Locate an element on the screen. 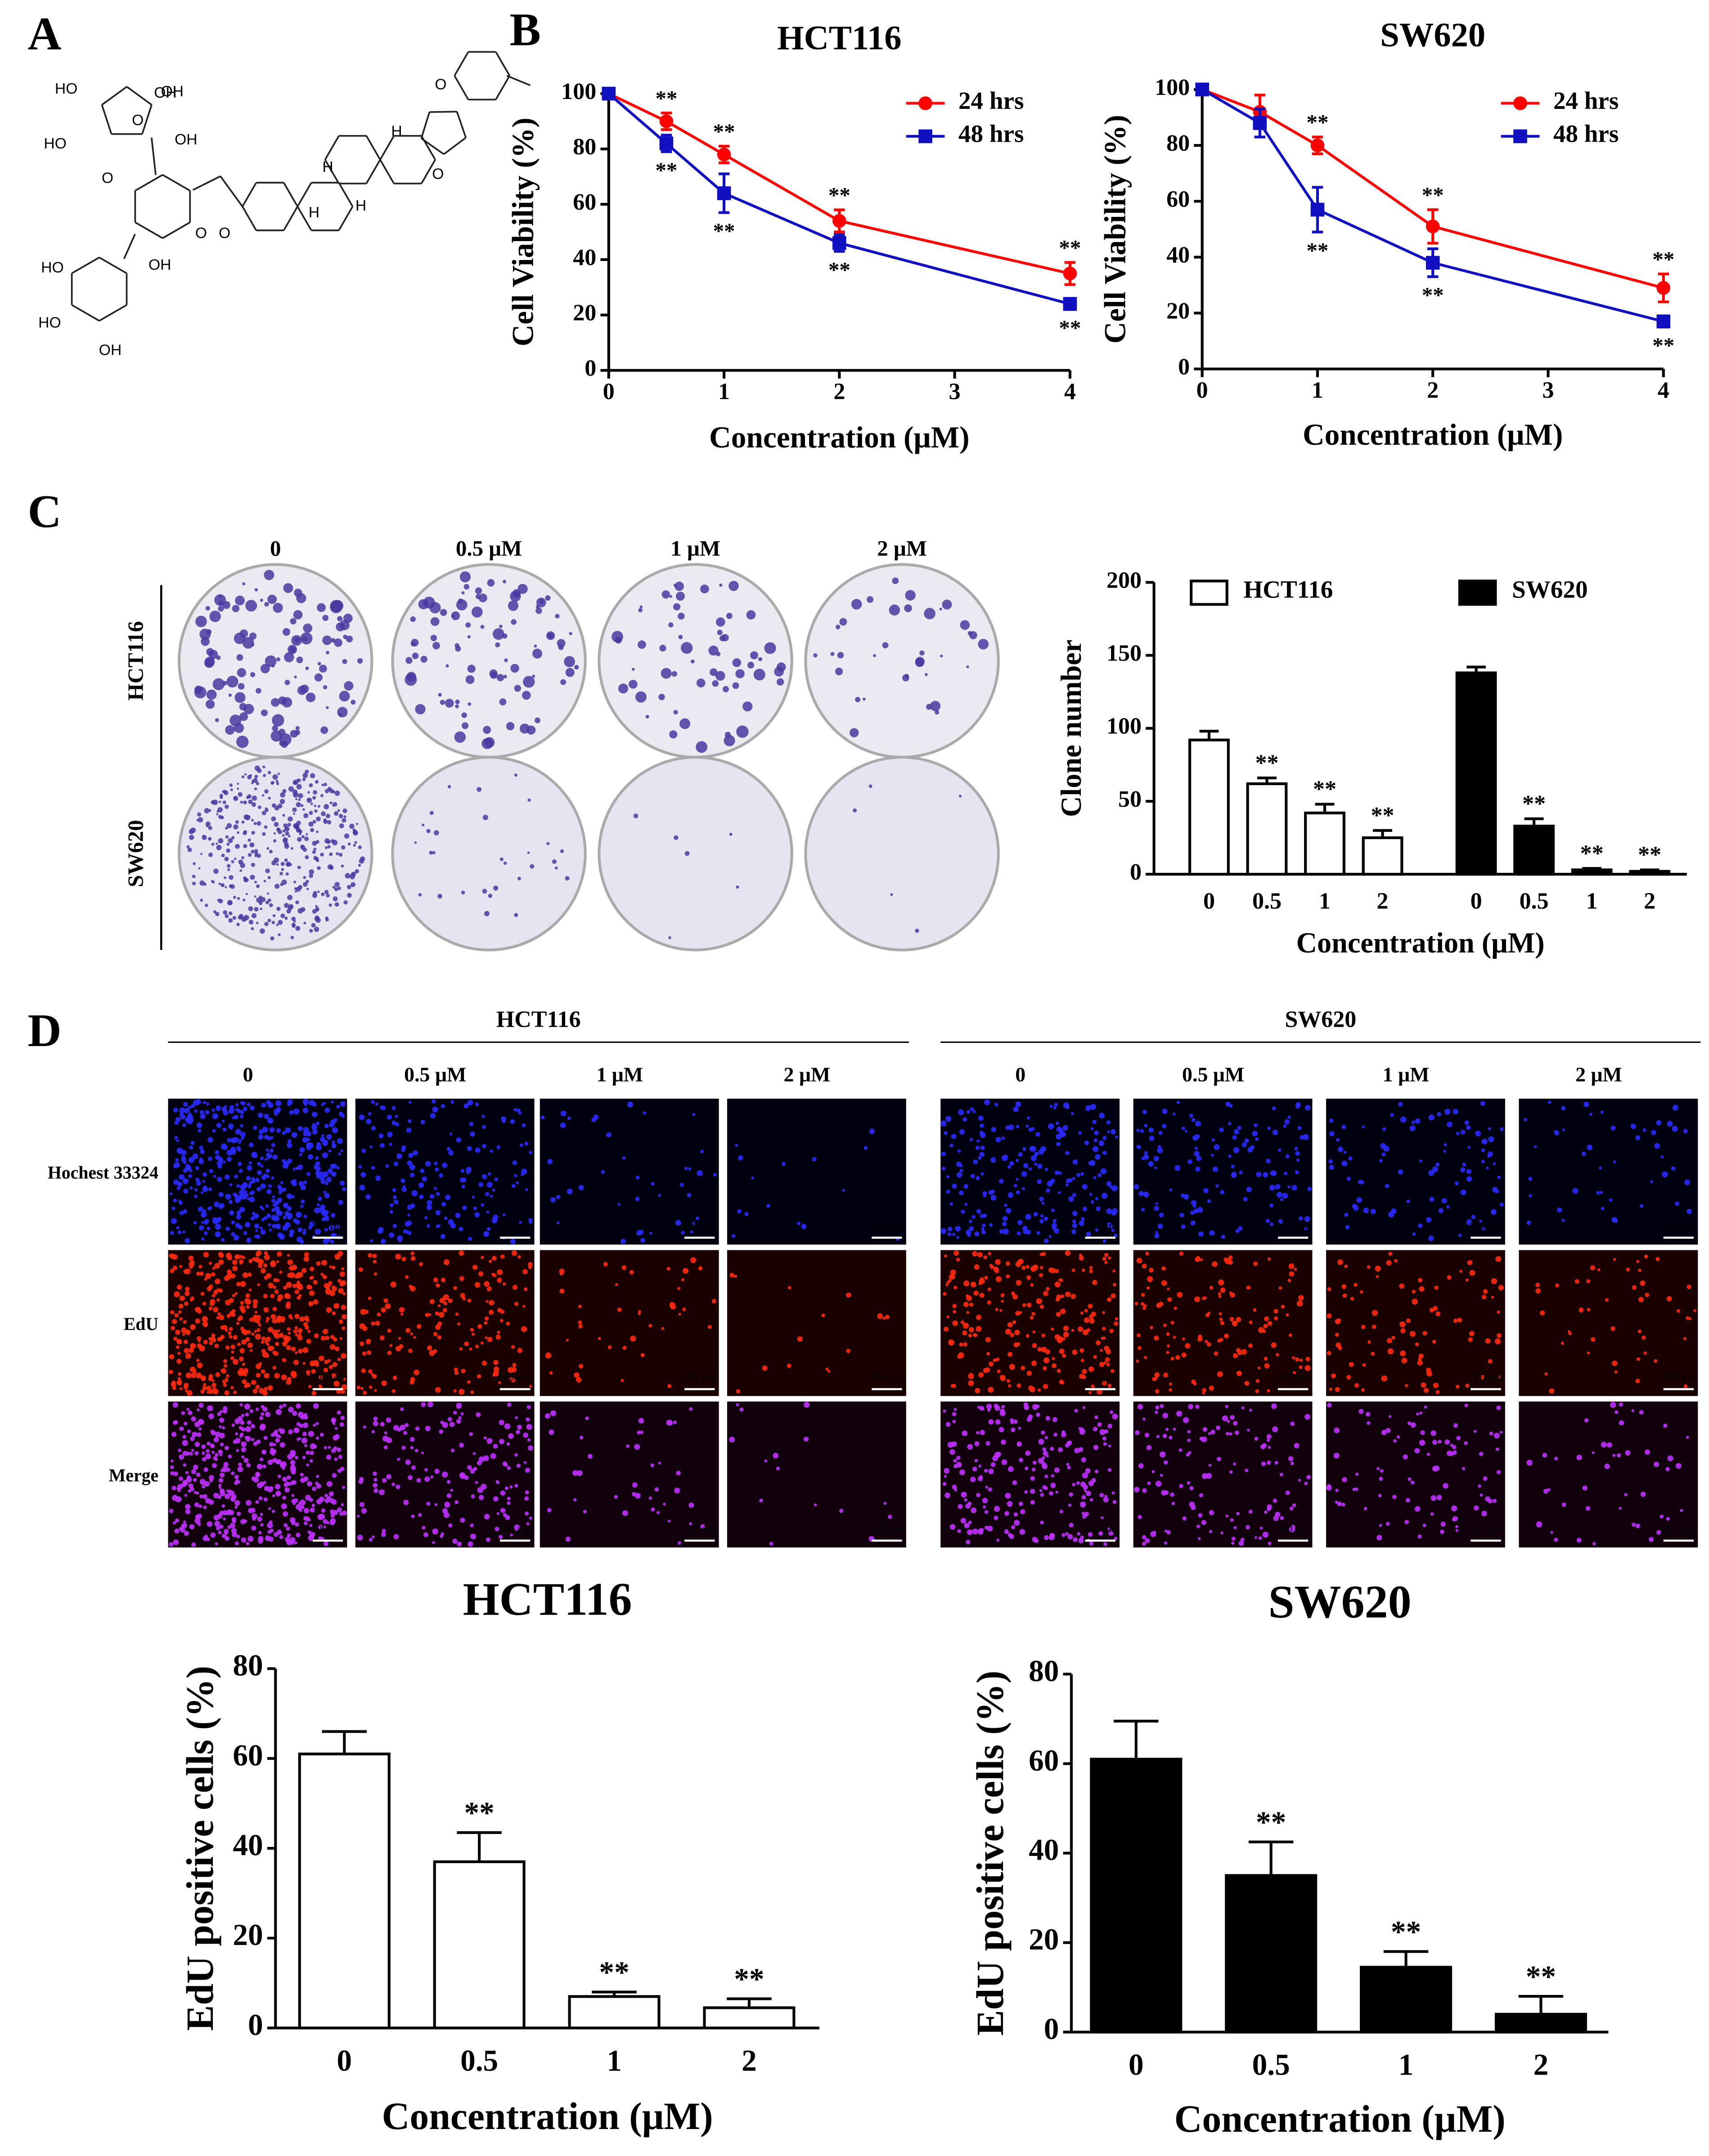  group-header: HCT116 is located at coordinates (538, 1019).